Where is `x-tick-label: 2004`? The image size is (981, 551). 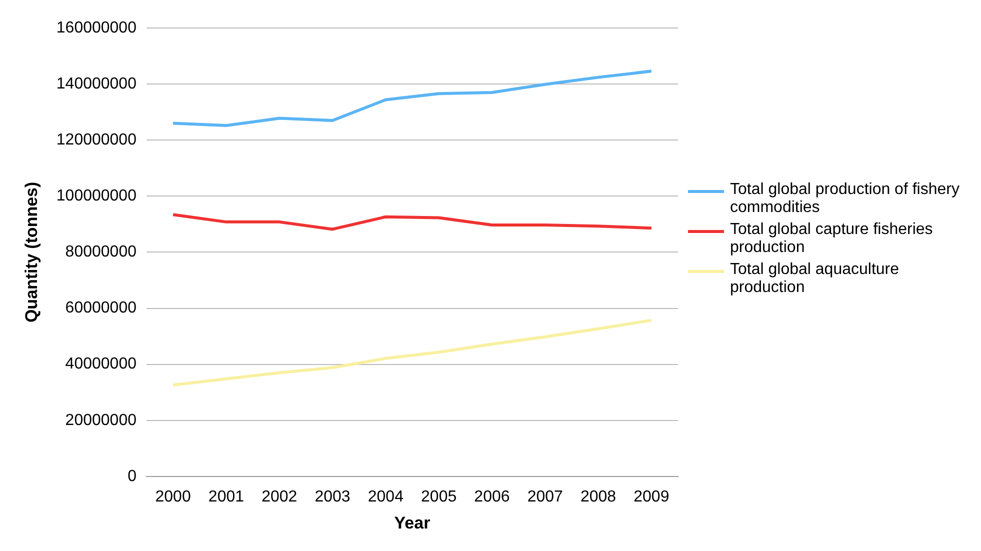
x-tick-label: 2004 is located at coordinates (386, 497).